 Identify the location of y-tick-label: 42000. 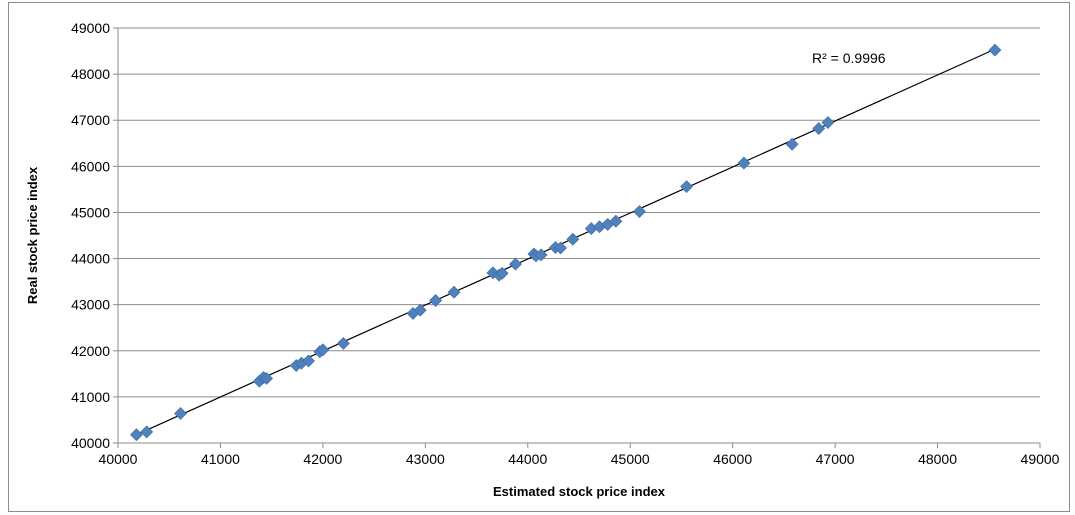
(90, 351).